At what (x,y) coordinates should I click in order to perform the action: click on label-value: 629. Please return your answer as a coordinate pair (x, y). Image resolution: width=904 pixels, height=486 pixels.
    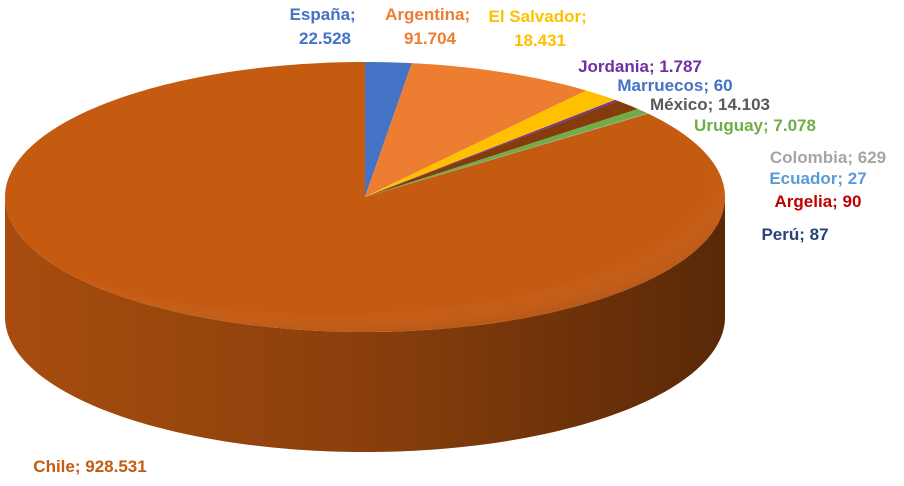
    Looking at the image, I should click on (872, 157).